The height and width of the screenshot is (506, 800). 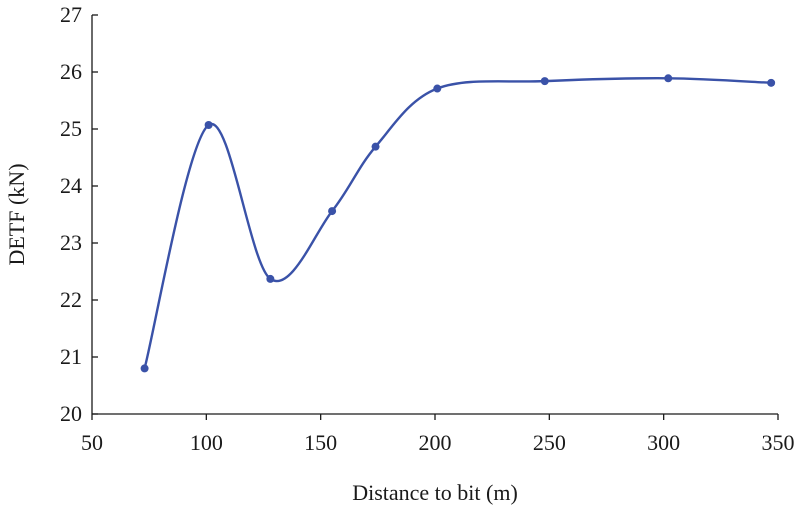 I want to click on x-tick-label: 200, so click(x=435, y=442).